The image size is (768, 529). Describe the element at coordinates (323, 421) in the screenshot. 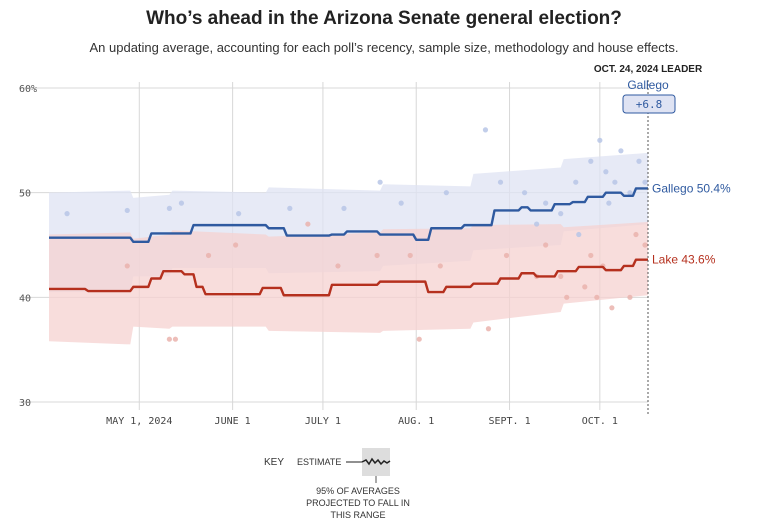

I see `x-tick-label: JULY 1` at that location.